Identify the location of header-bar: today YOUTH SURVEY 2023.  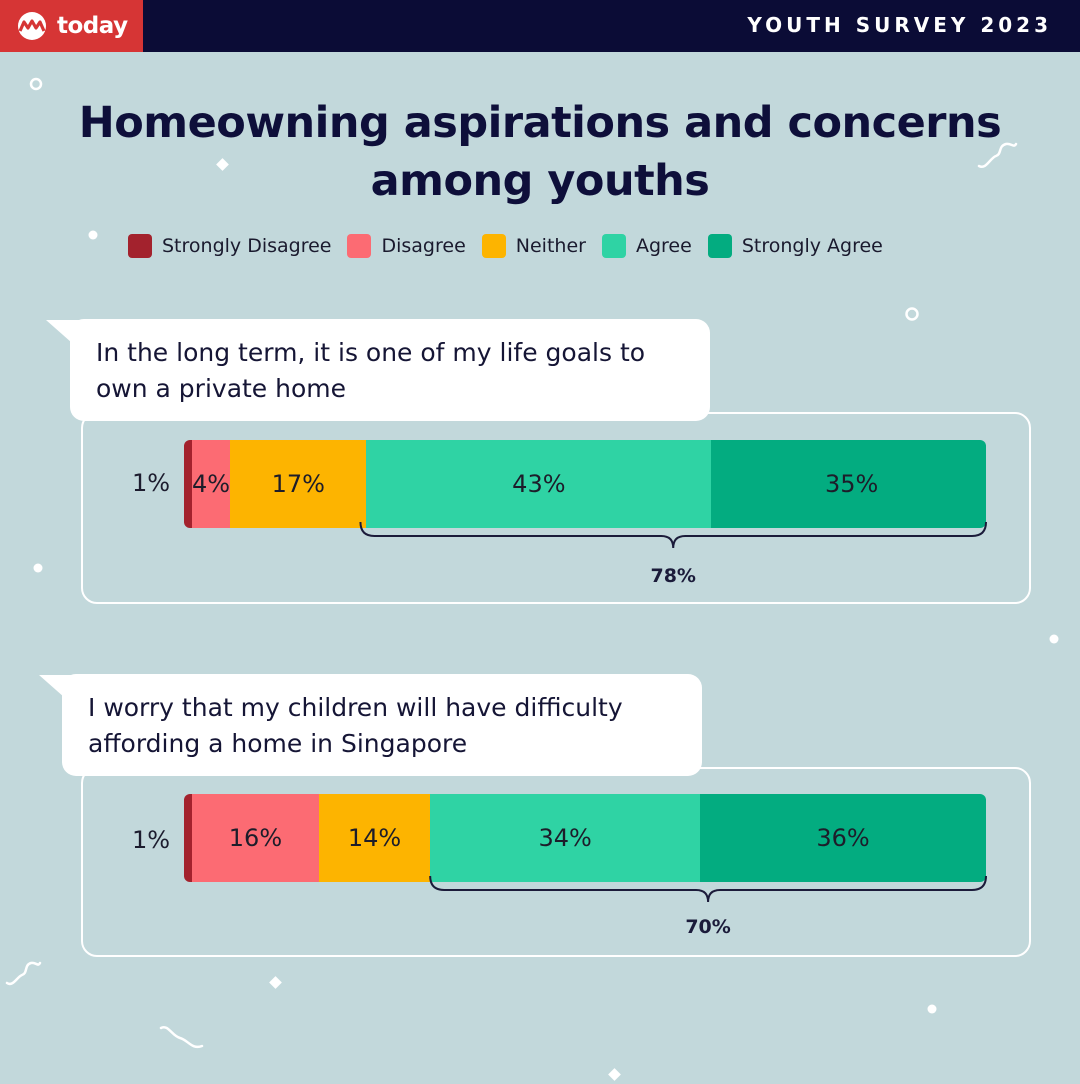
(540, 26).